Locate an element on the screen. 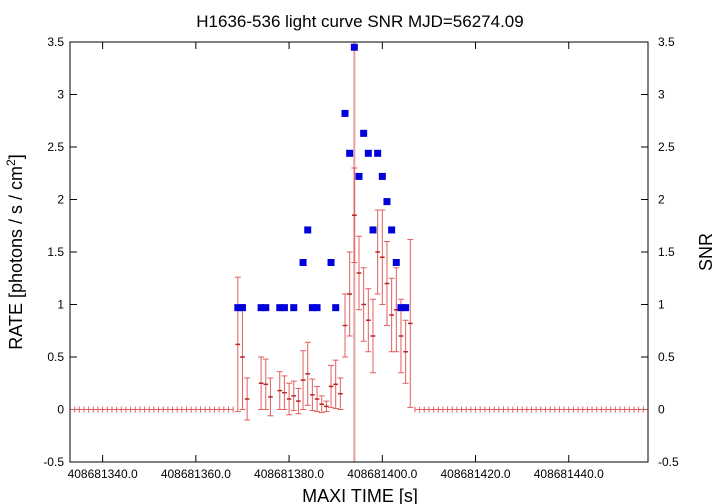  y-tick-label-left: 3.5 is located at coordinates (55, 42).